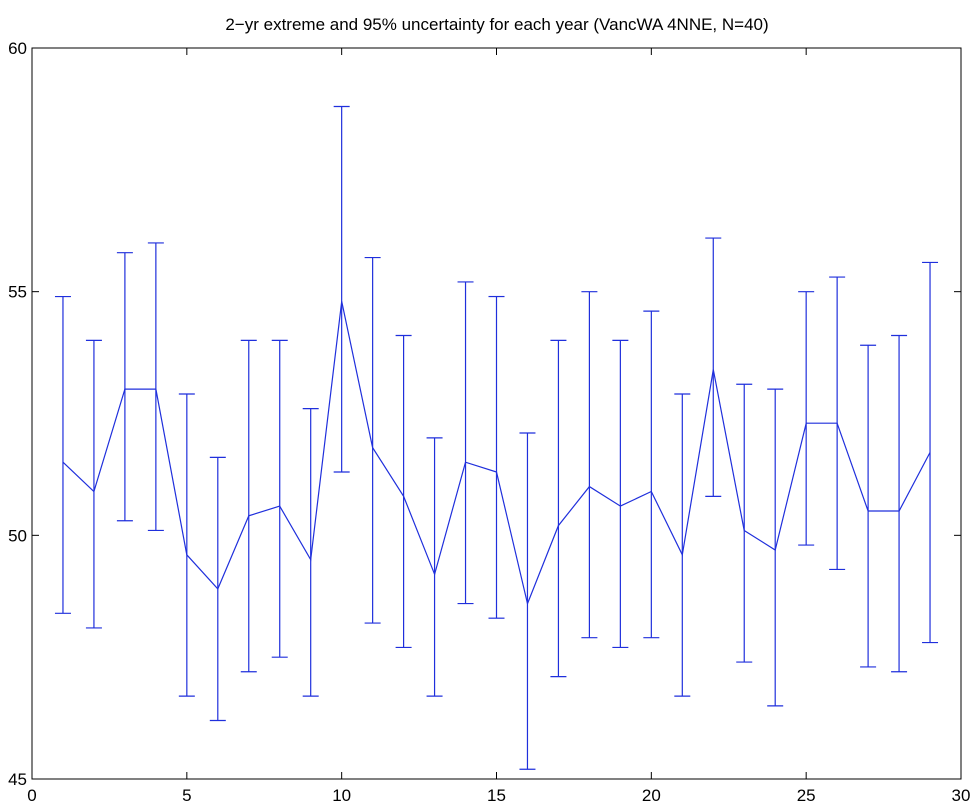 This screenshot has width=979, height=806. What do you see at coordinates (651, 795) in the screenshot?
I see `x-tick-label: 20` at bounding box center [651, 795].